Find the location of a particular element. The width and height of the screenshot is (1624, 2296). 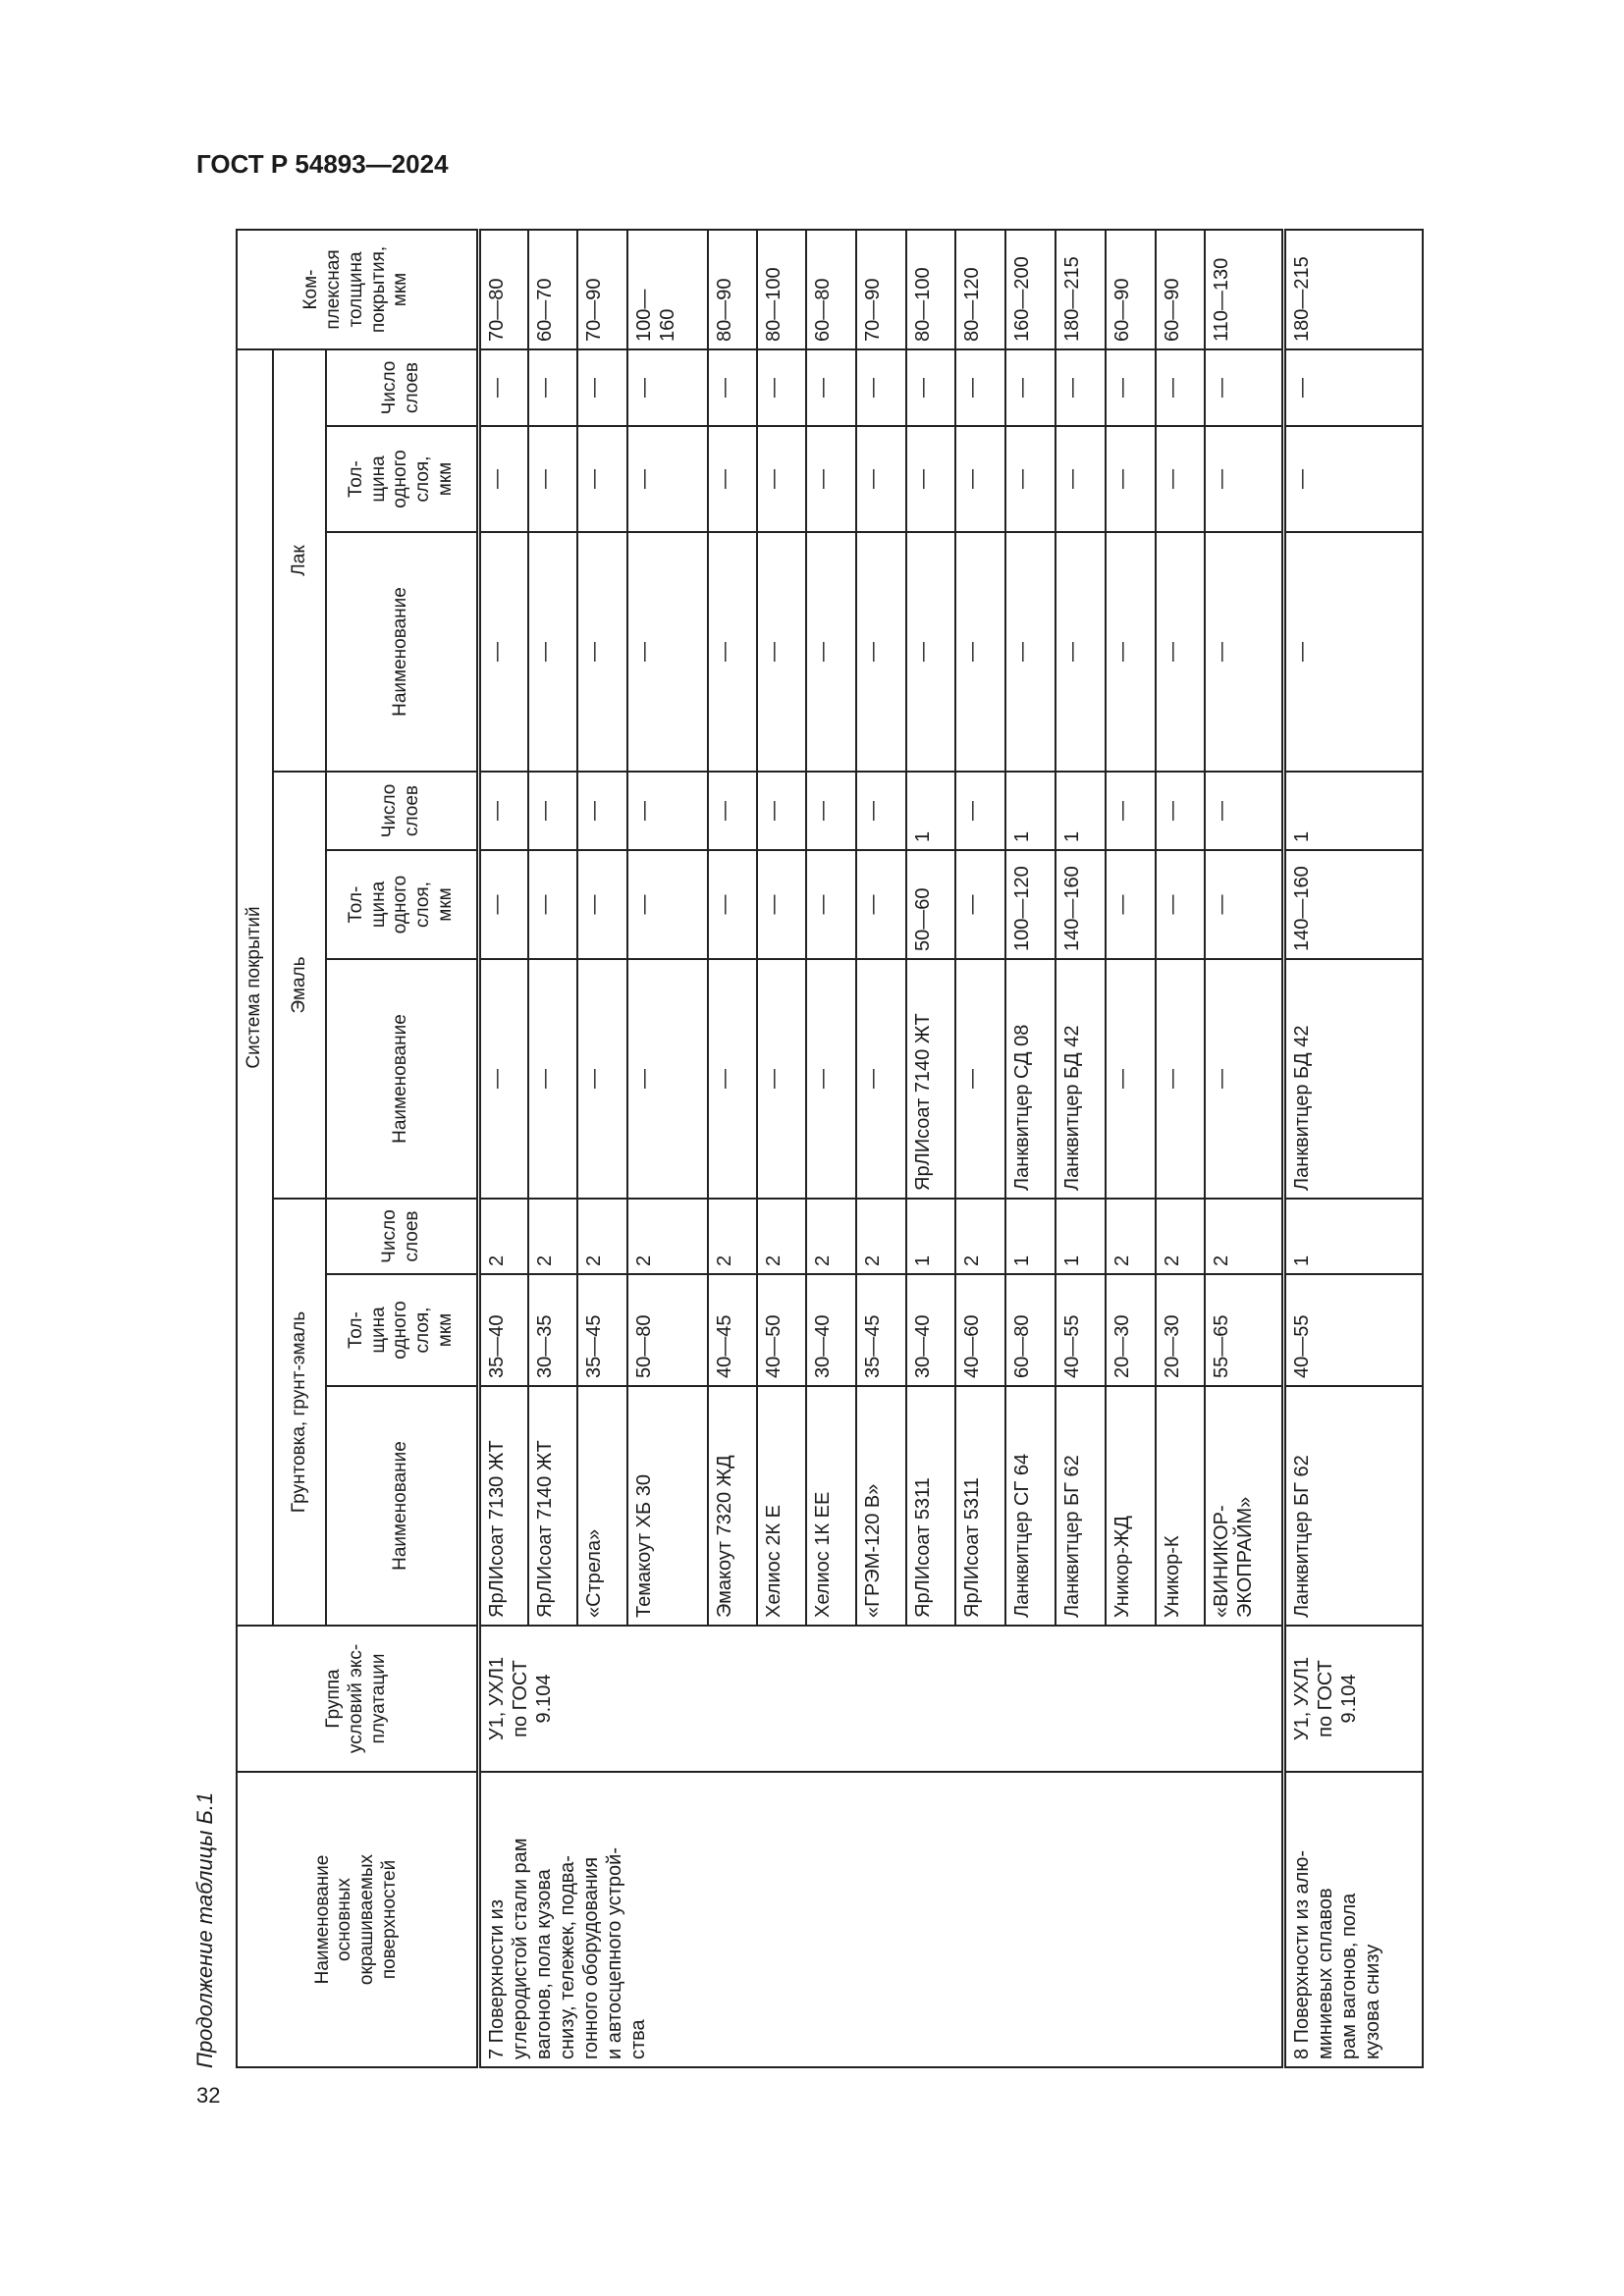

header-lacquer-layers: Число слоев is located at coordinates (402, 387).